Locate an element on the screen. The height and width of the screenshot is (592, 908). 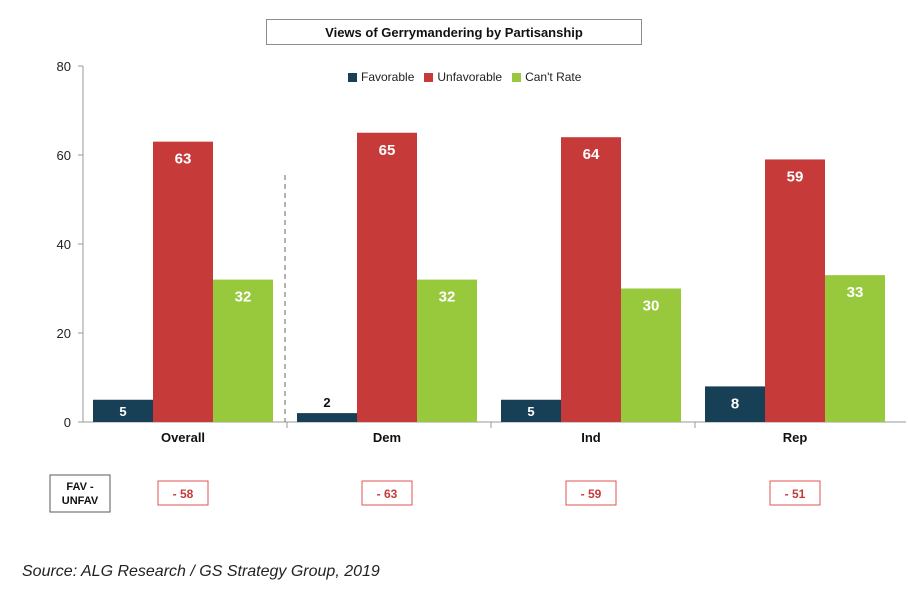
legend-item-unfavorable: Unfavorable is located at coordinates (463, 77).